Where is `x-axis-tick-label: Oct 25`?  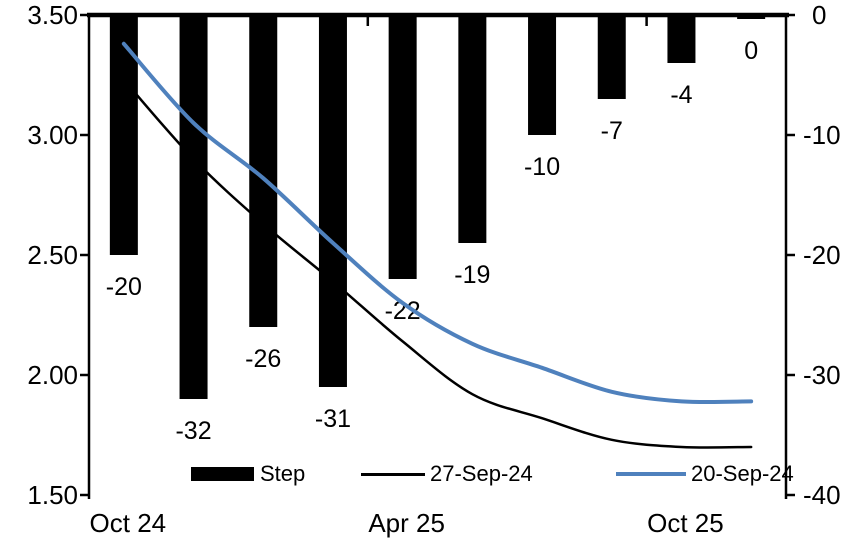 x-axis-tick-label: Oct 25 is located at coordinates (685, 523).